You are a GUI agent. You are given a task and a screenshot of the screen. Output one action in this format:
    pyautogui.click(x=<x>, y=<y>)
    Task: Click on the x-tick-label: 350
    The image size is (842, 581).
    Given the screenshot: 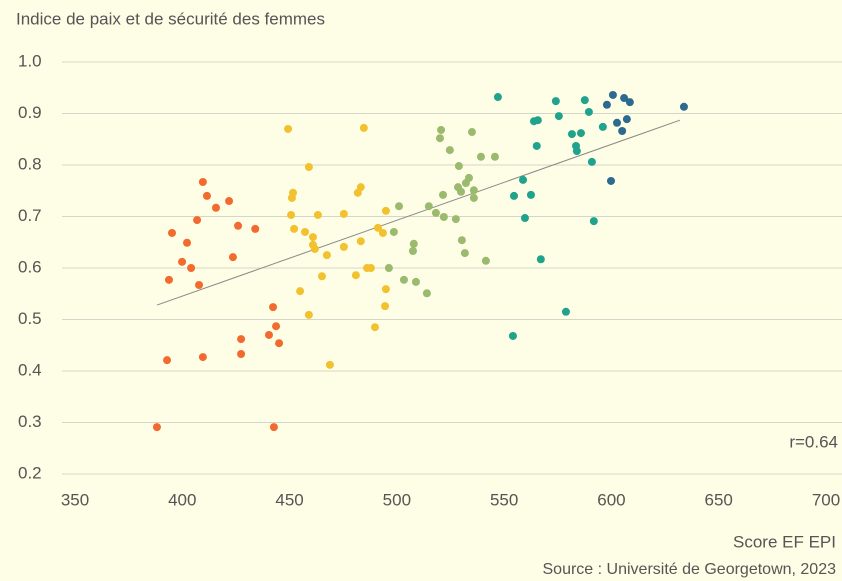 What is the action you would take?
    pyautogui.click(x=75, y=499)
    